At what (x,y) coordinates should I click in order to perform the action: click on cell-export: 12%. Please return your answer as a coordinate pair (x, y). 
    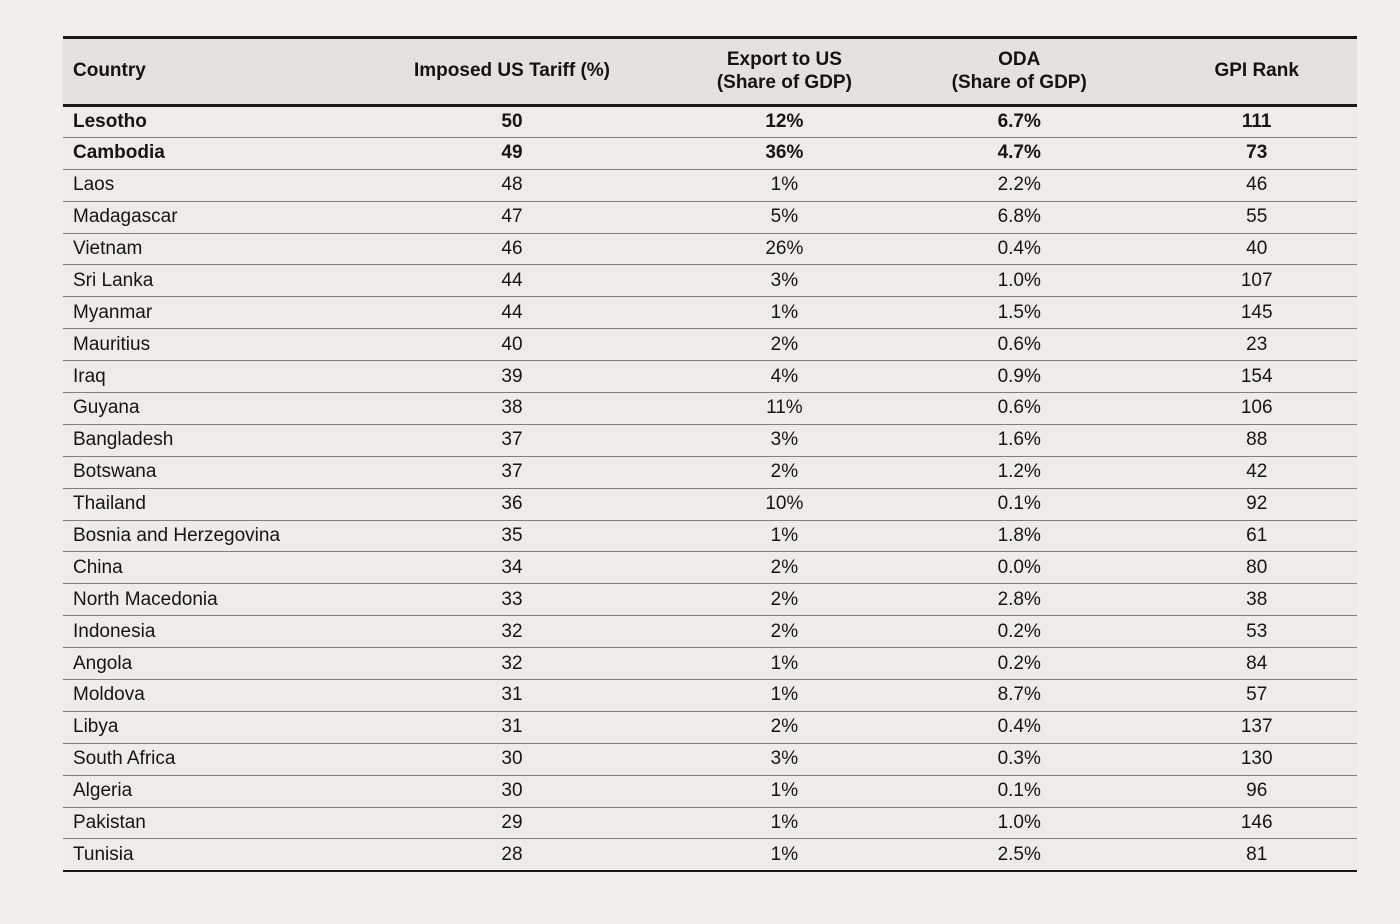
    Looking at the image, I should click on (784, 121).